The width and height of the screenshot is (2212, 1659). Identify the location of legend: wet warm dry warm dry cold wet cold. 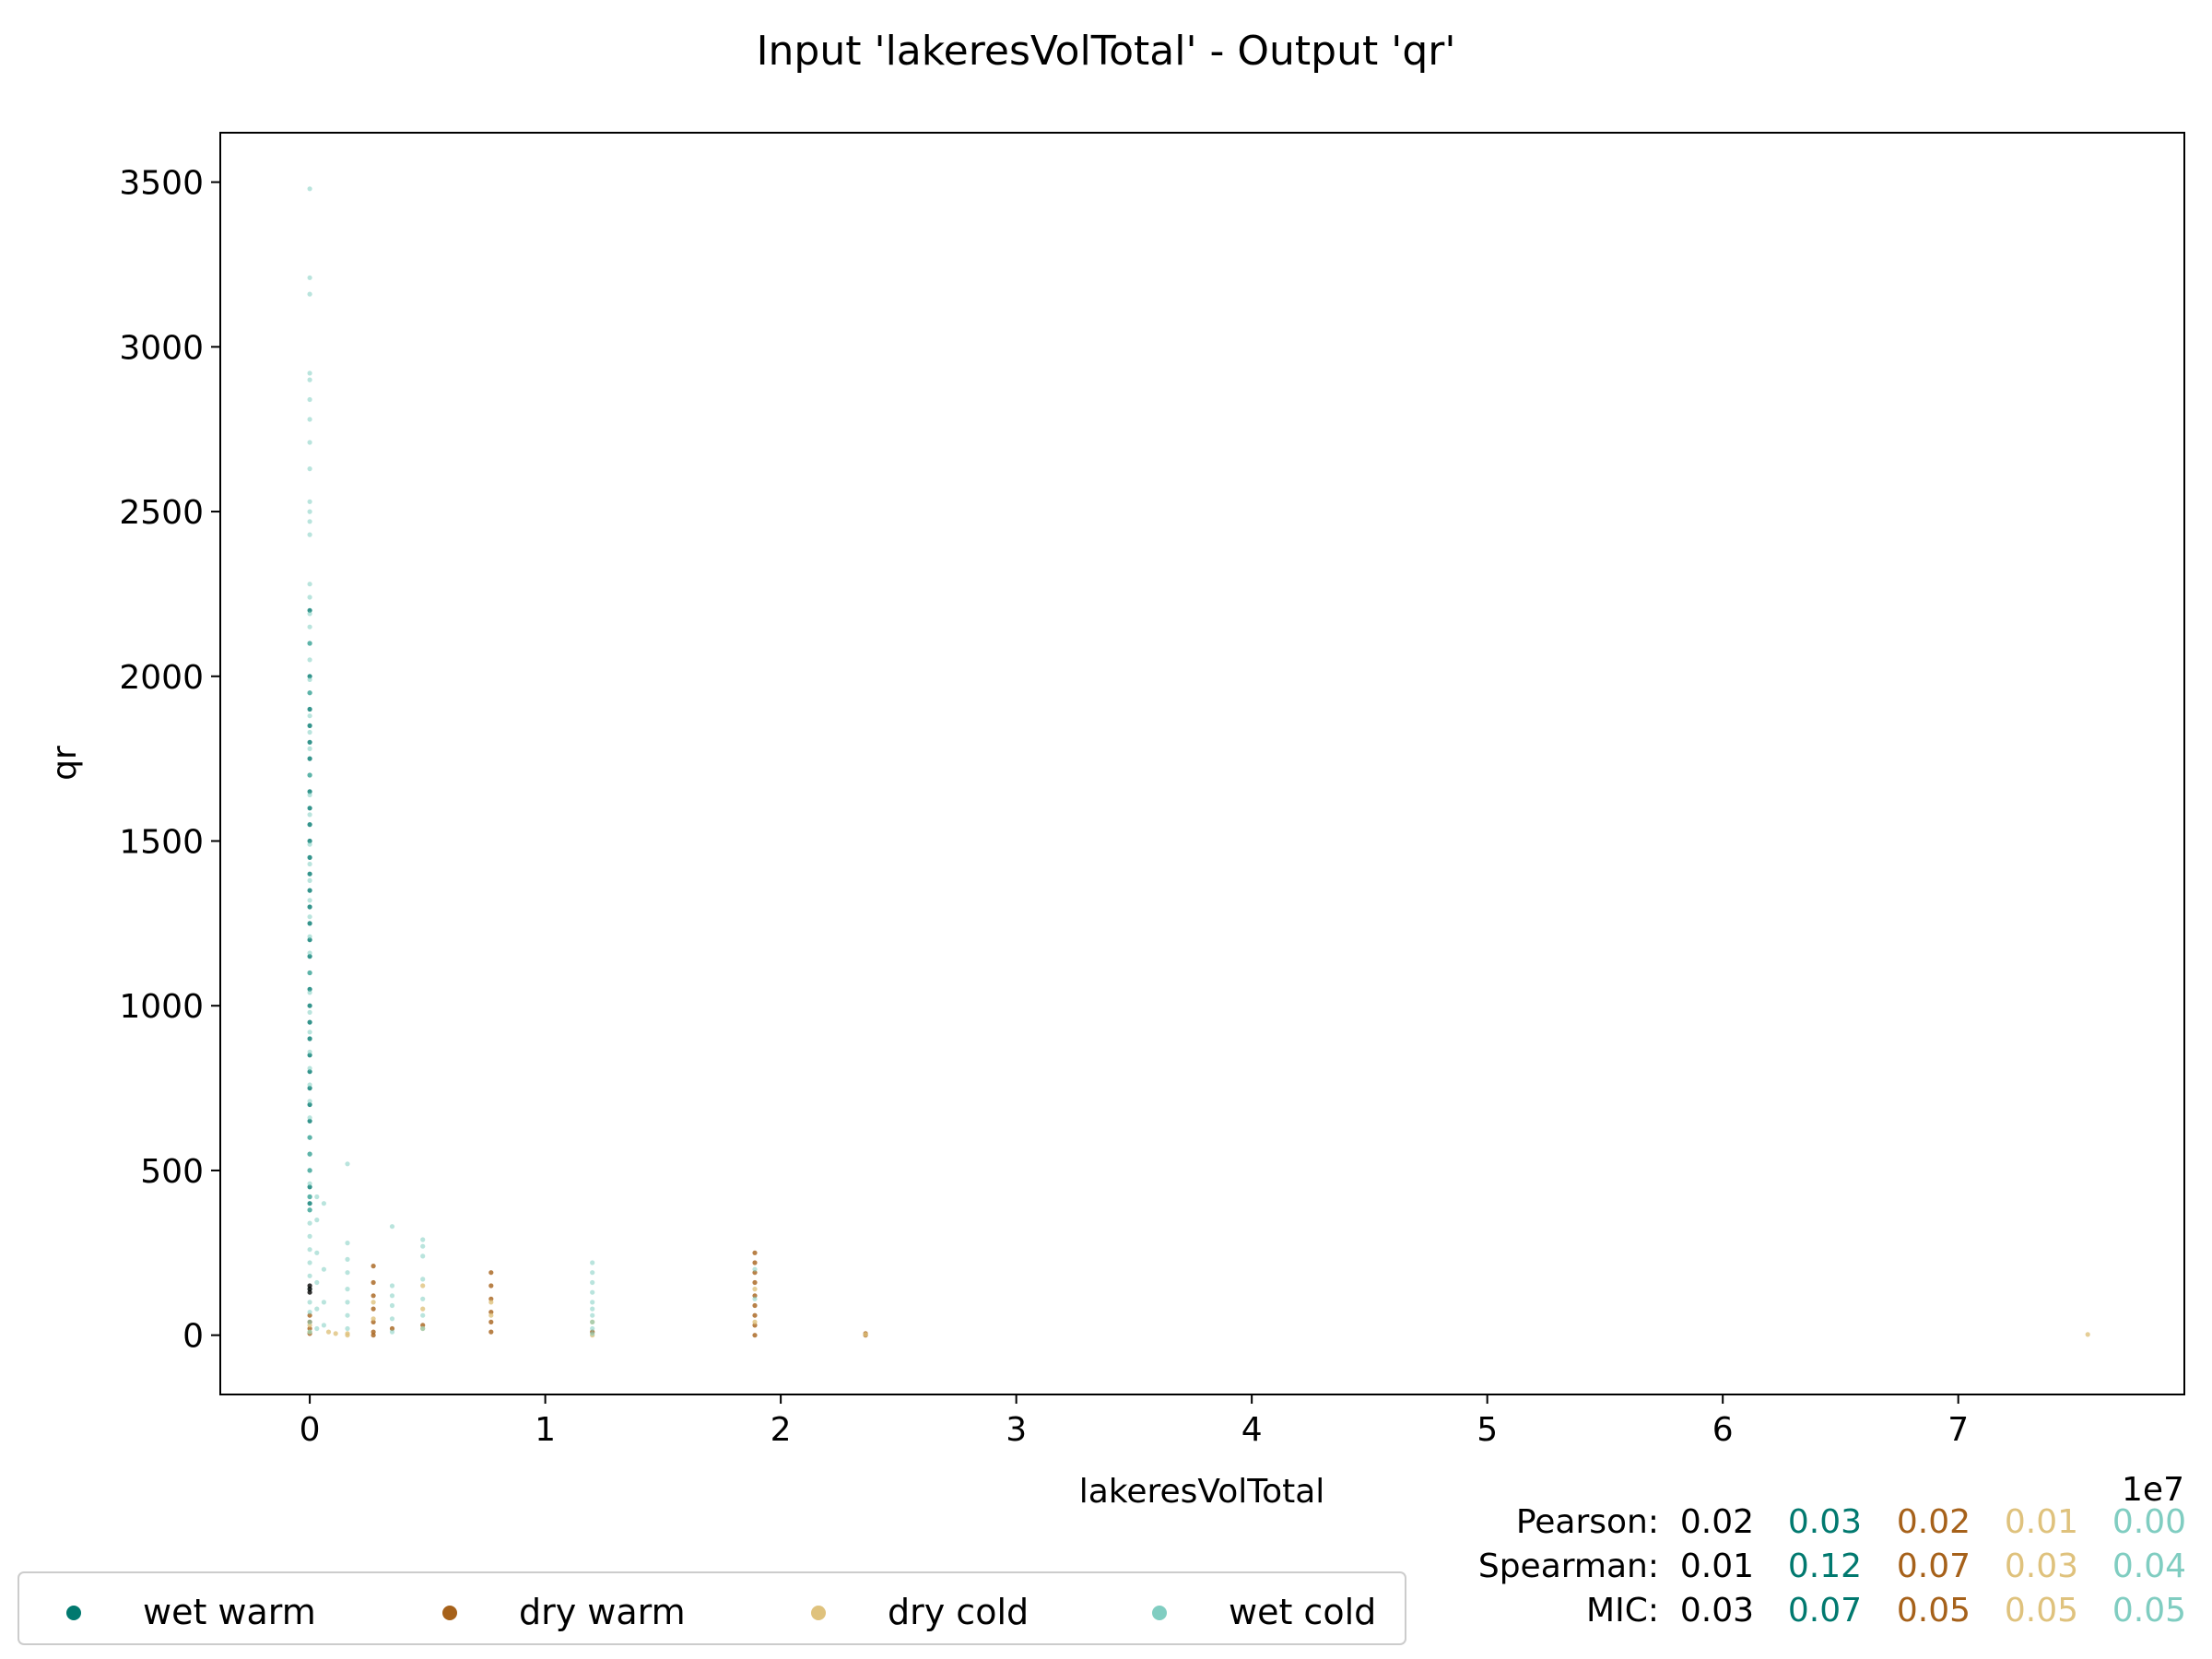
(712, 1608).